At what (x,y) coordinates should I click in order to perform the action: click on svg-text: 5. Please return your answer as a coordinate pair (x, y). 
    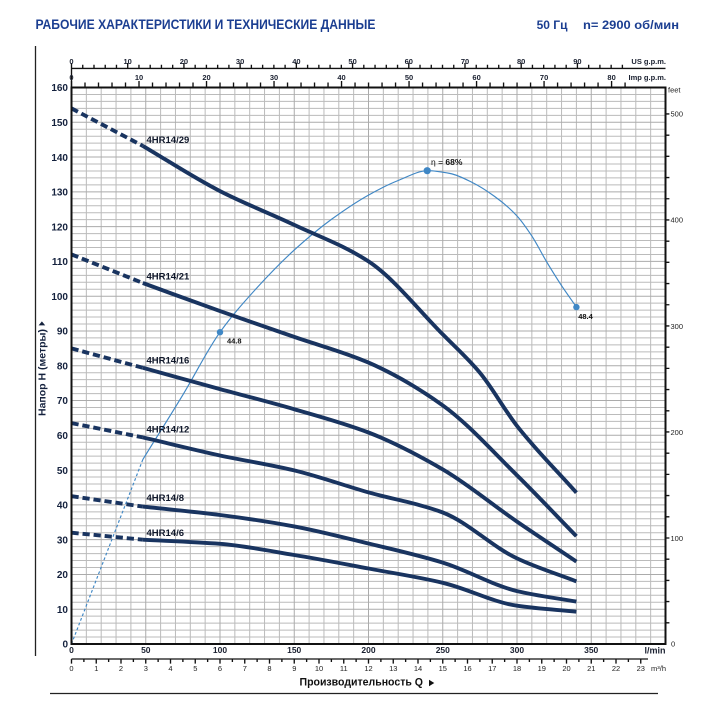
    Looking at the image, I should click on (195, 668).